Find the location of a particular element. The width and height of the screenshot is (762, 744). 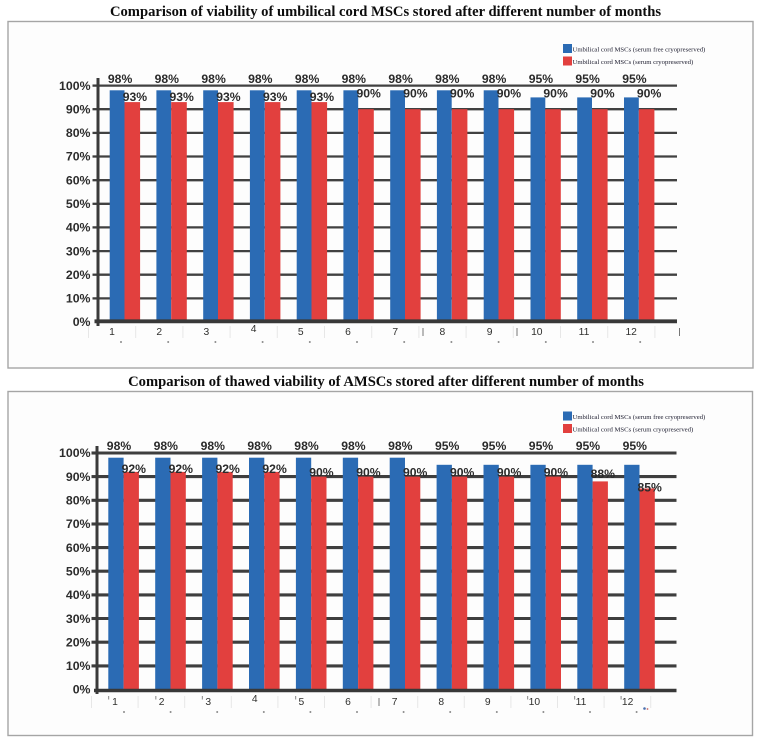

svg-text: 85% is located at coordinates (649, 488).